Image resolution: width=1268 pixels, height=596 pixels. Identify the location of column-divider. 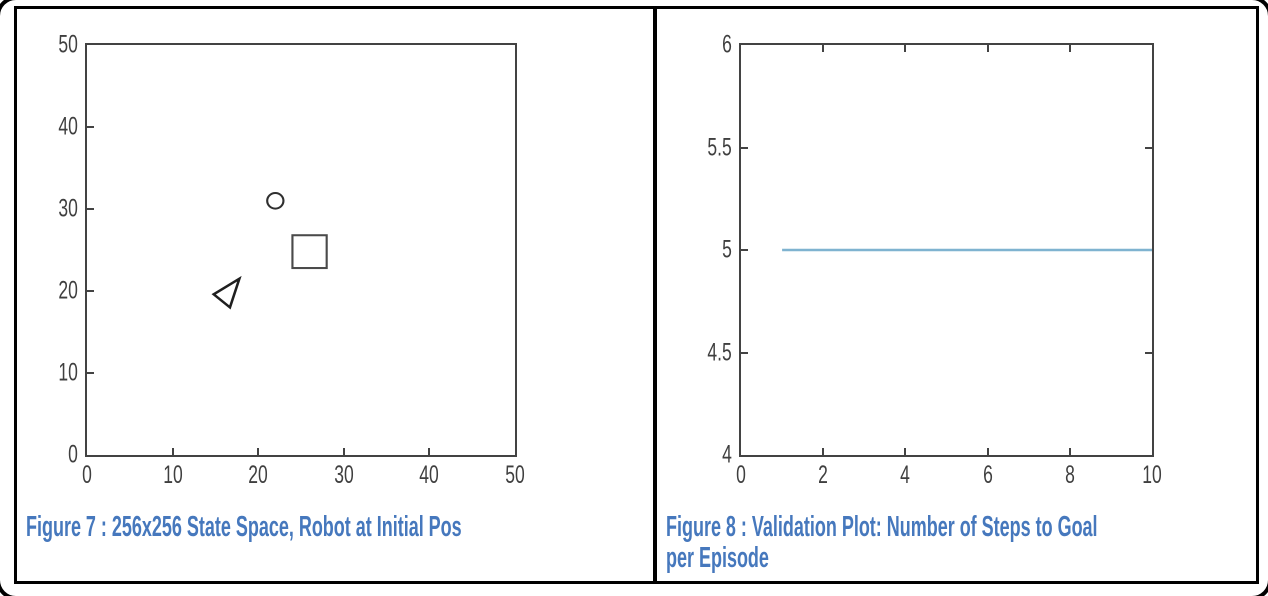
(655, 295).